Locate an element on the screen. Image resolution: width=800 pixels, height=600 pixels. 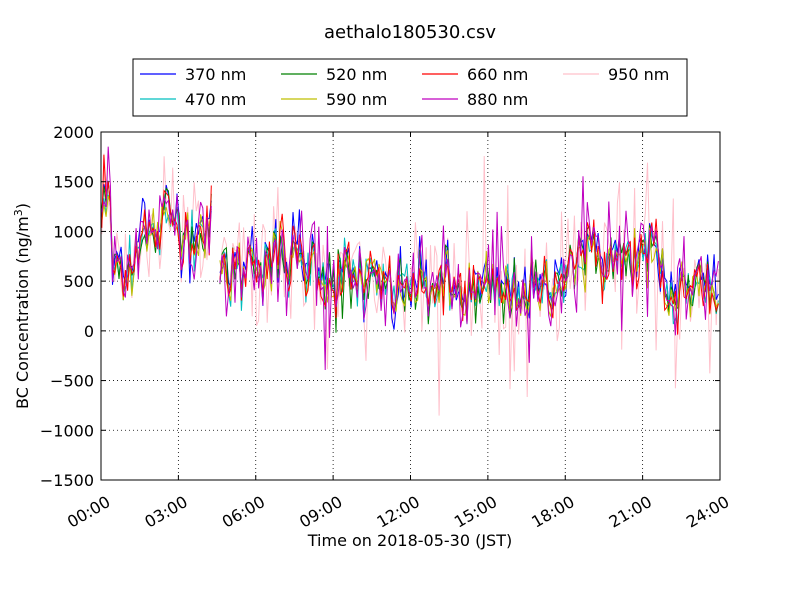
legend-label: 520 nm is located at coordinates (356, 74).